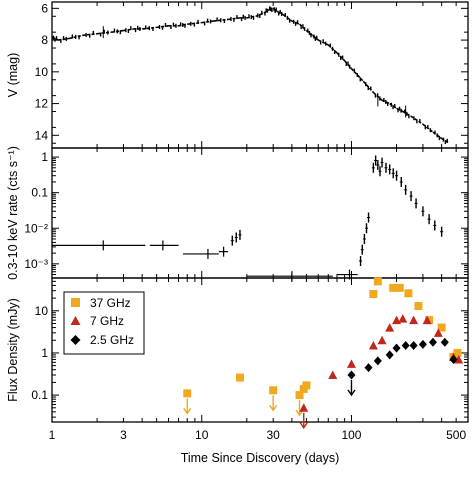  I want to click on y-tick-label-optical: 12, so click(42, 104).